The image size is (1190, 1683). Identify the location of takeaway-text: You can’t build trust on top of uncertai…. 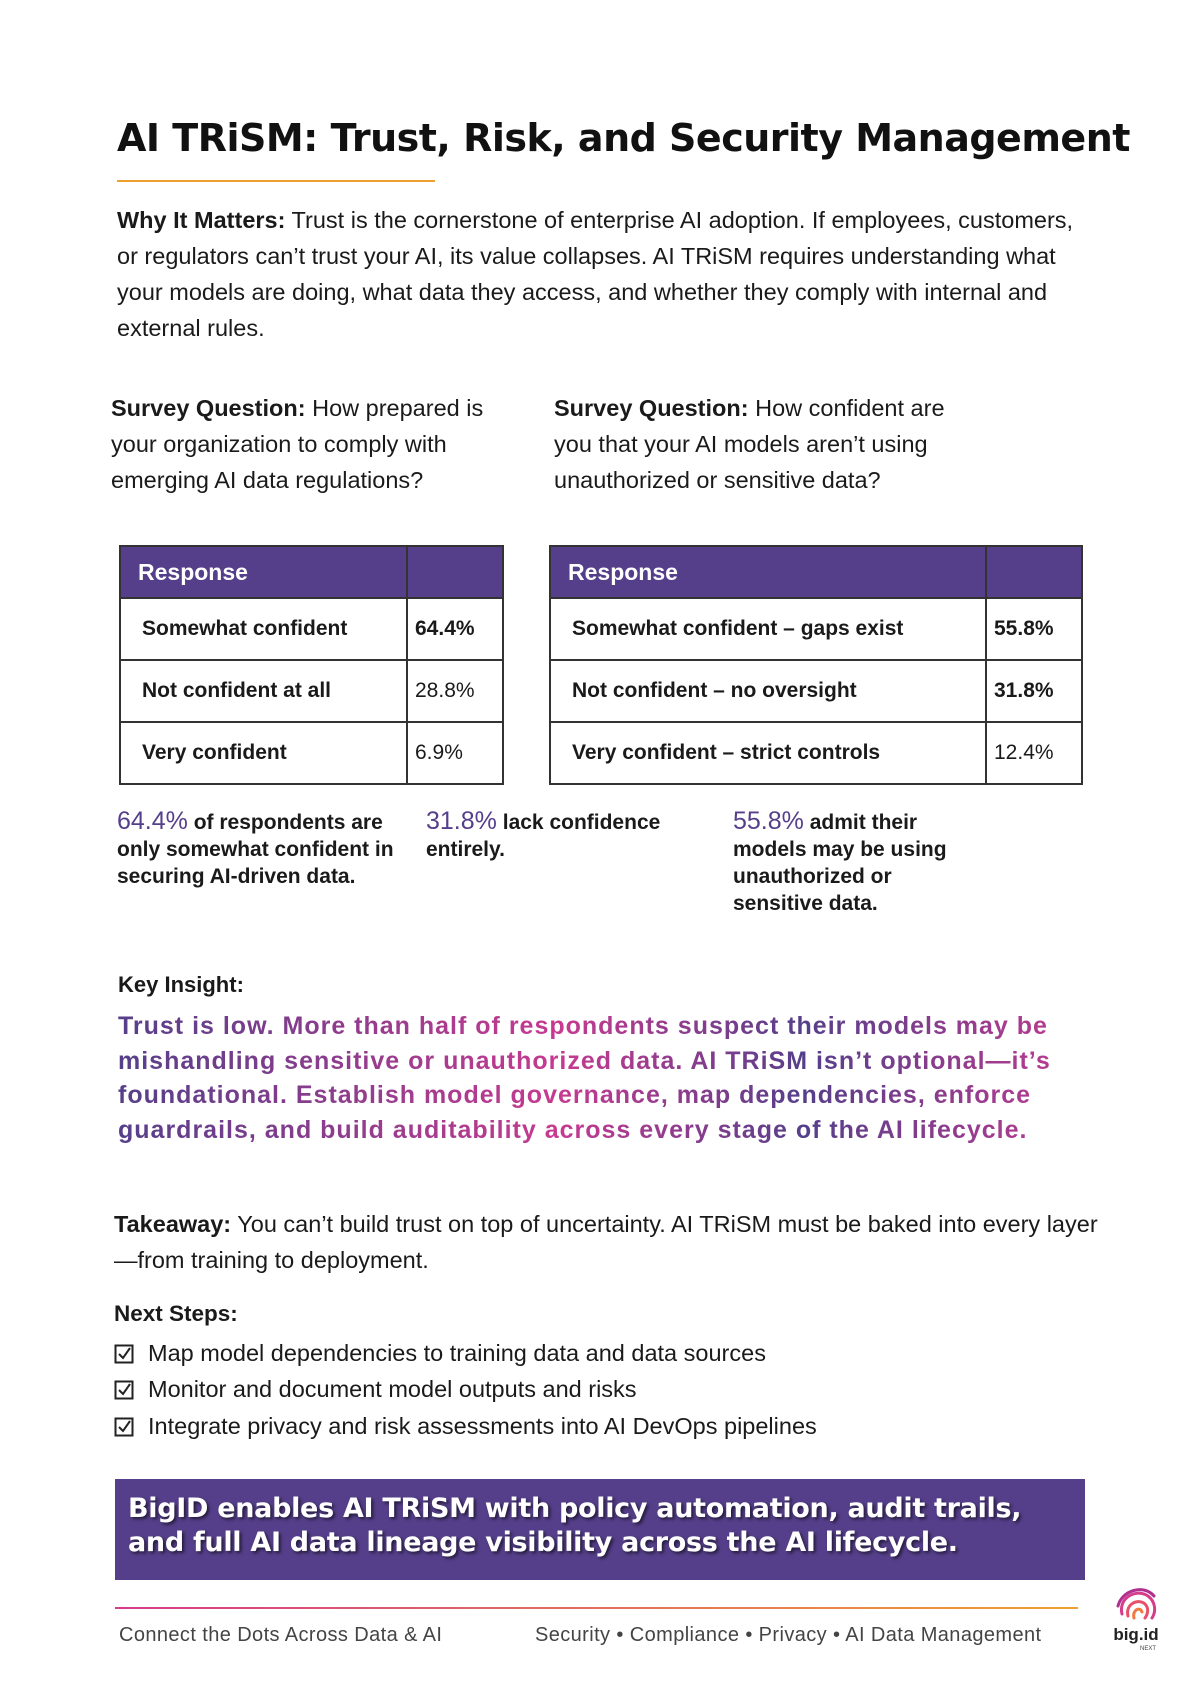
(606, 1242).